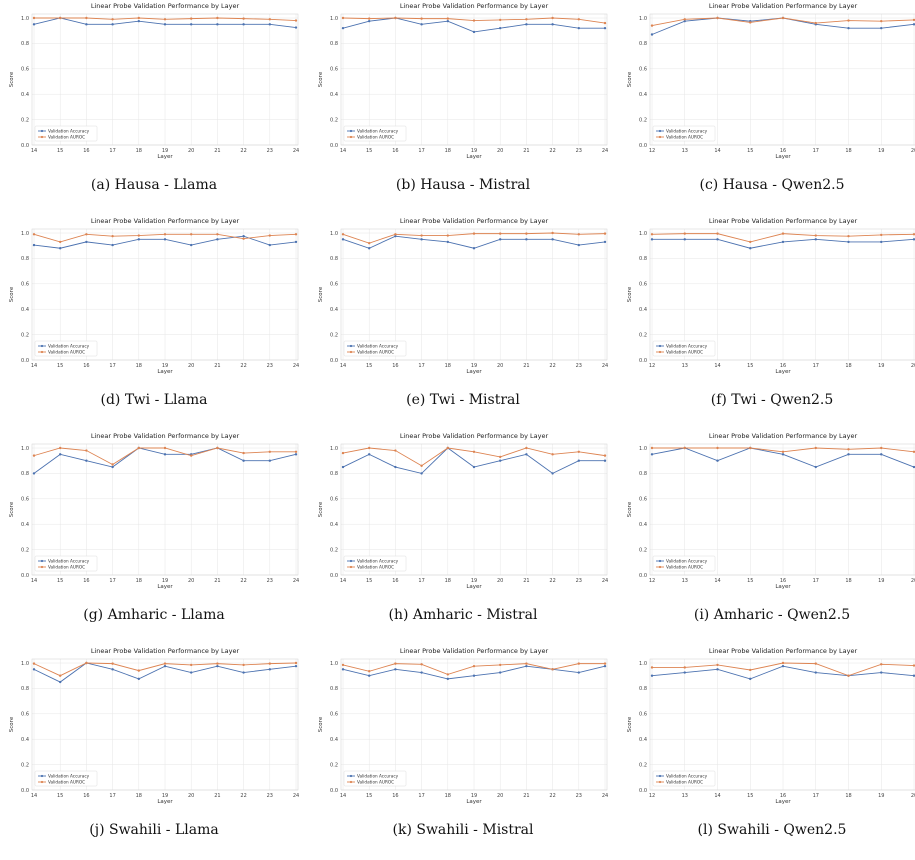 This screenshot has height=860, width=915. What do you see at coordinates (369, 151) in the screenshot?
I see `x-tick-label: 15` at bounding box center [369, 151].